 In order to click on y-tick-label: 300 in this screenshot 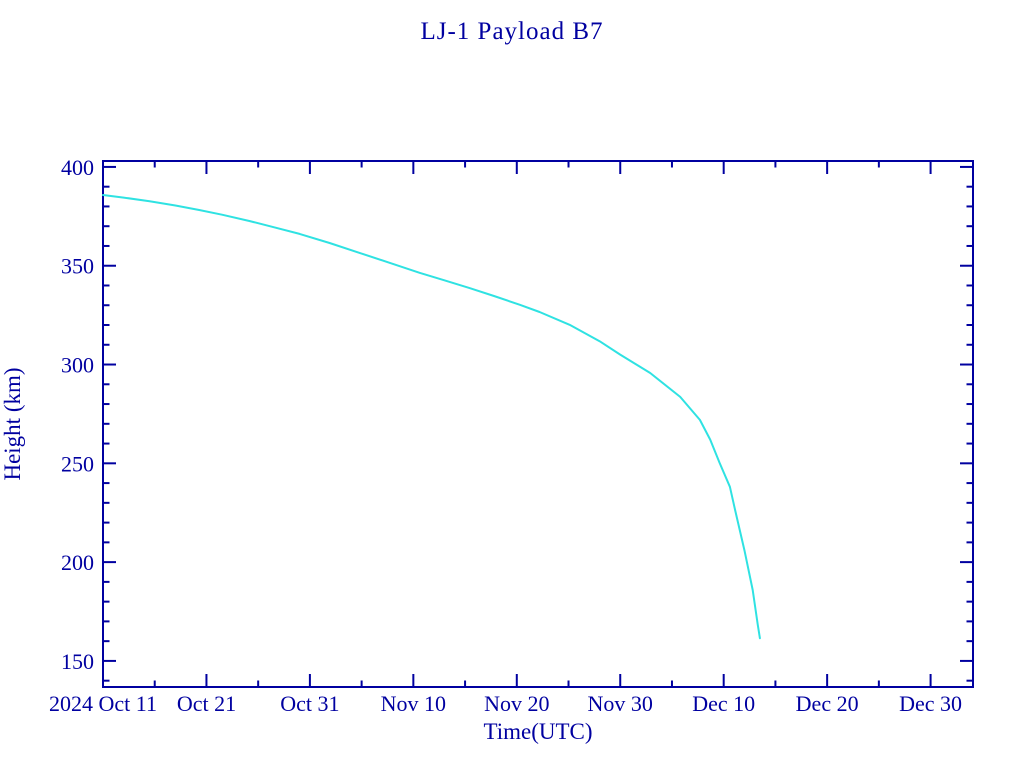, I will do `click(77, 365)`.